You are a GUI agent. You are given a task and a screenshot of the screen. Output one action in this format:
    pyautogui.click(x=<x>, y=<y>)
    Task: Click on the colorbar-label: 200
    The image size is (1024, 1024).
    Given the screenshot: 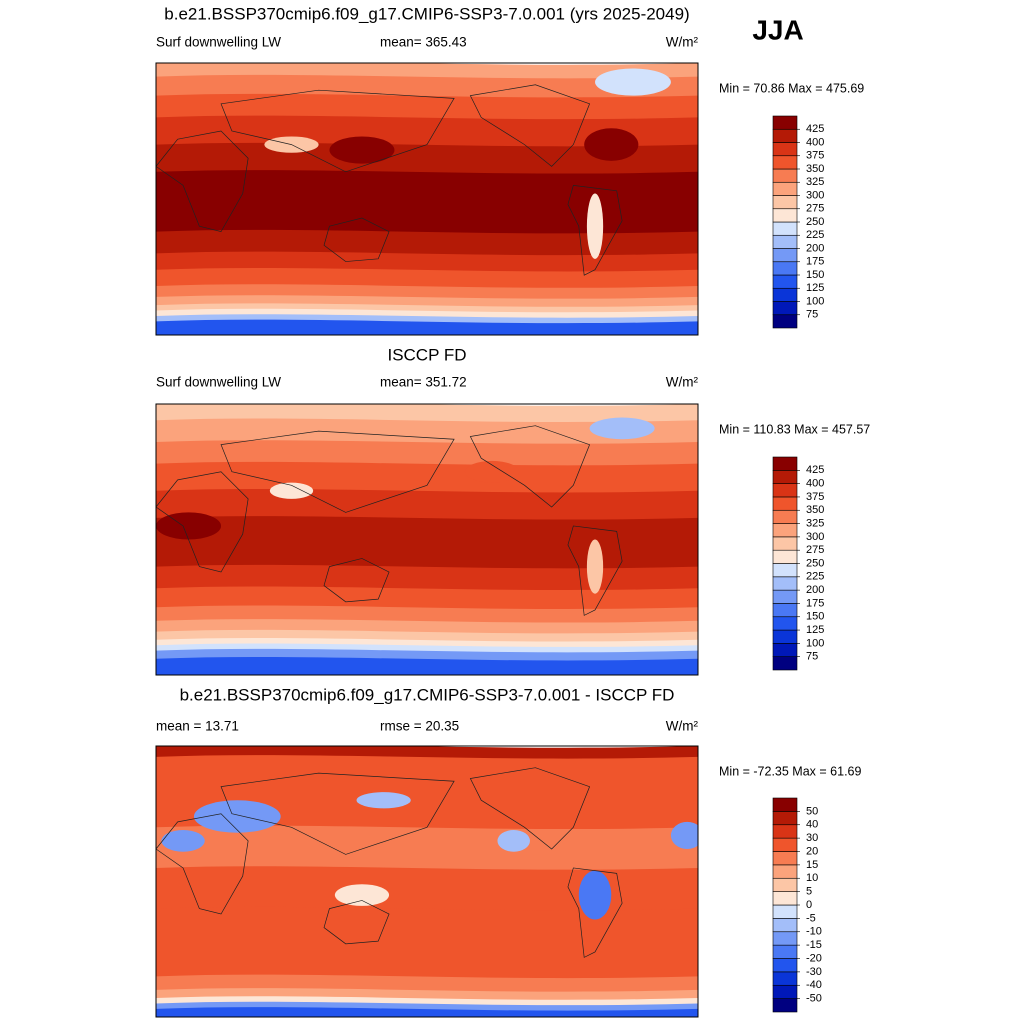 What is the action you would take?
    pyautogui.click(x=815, y=248)
    